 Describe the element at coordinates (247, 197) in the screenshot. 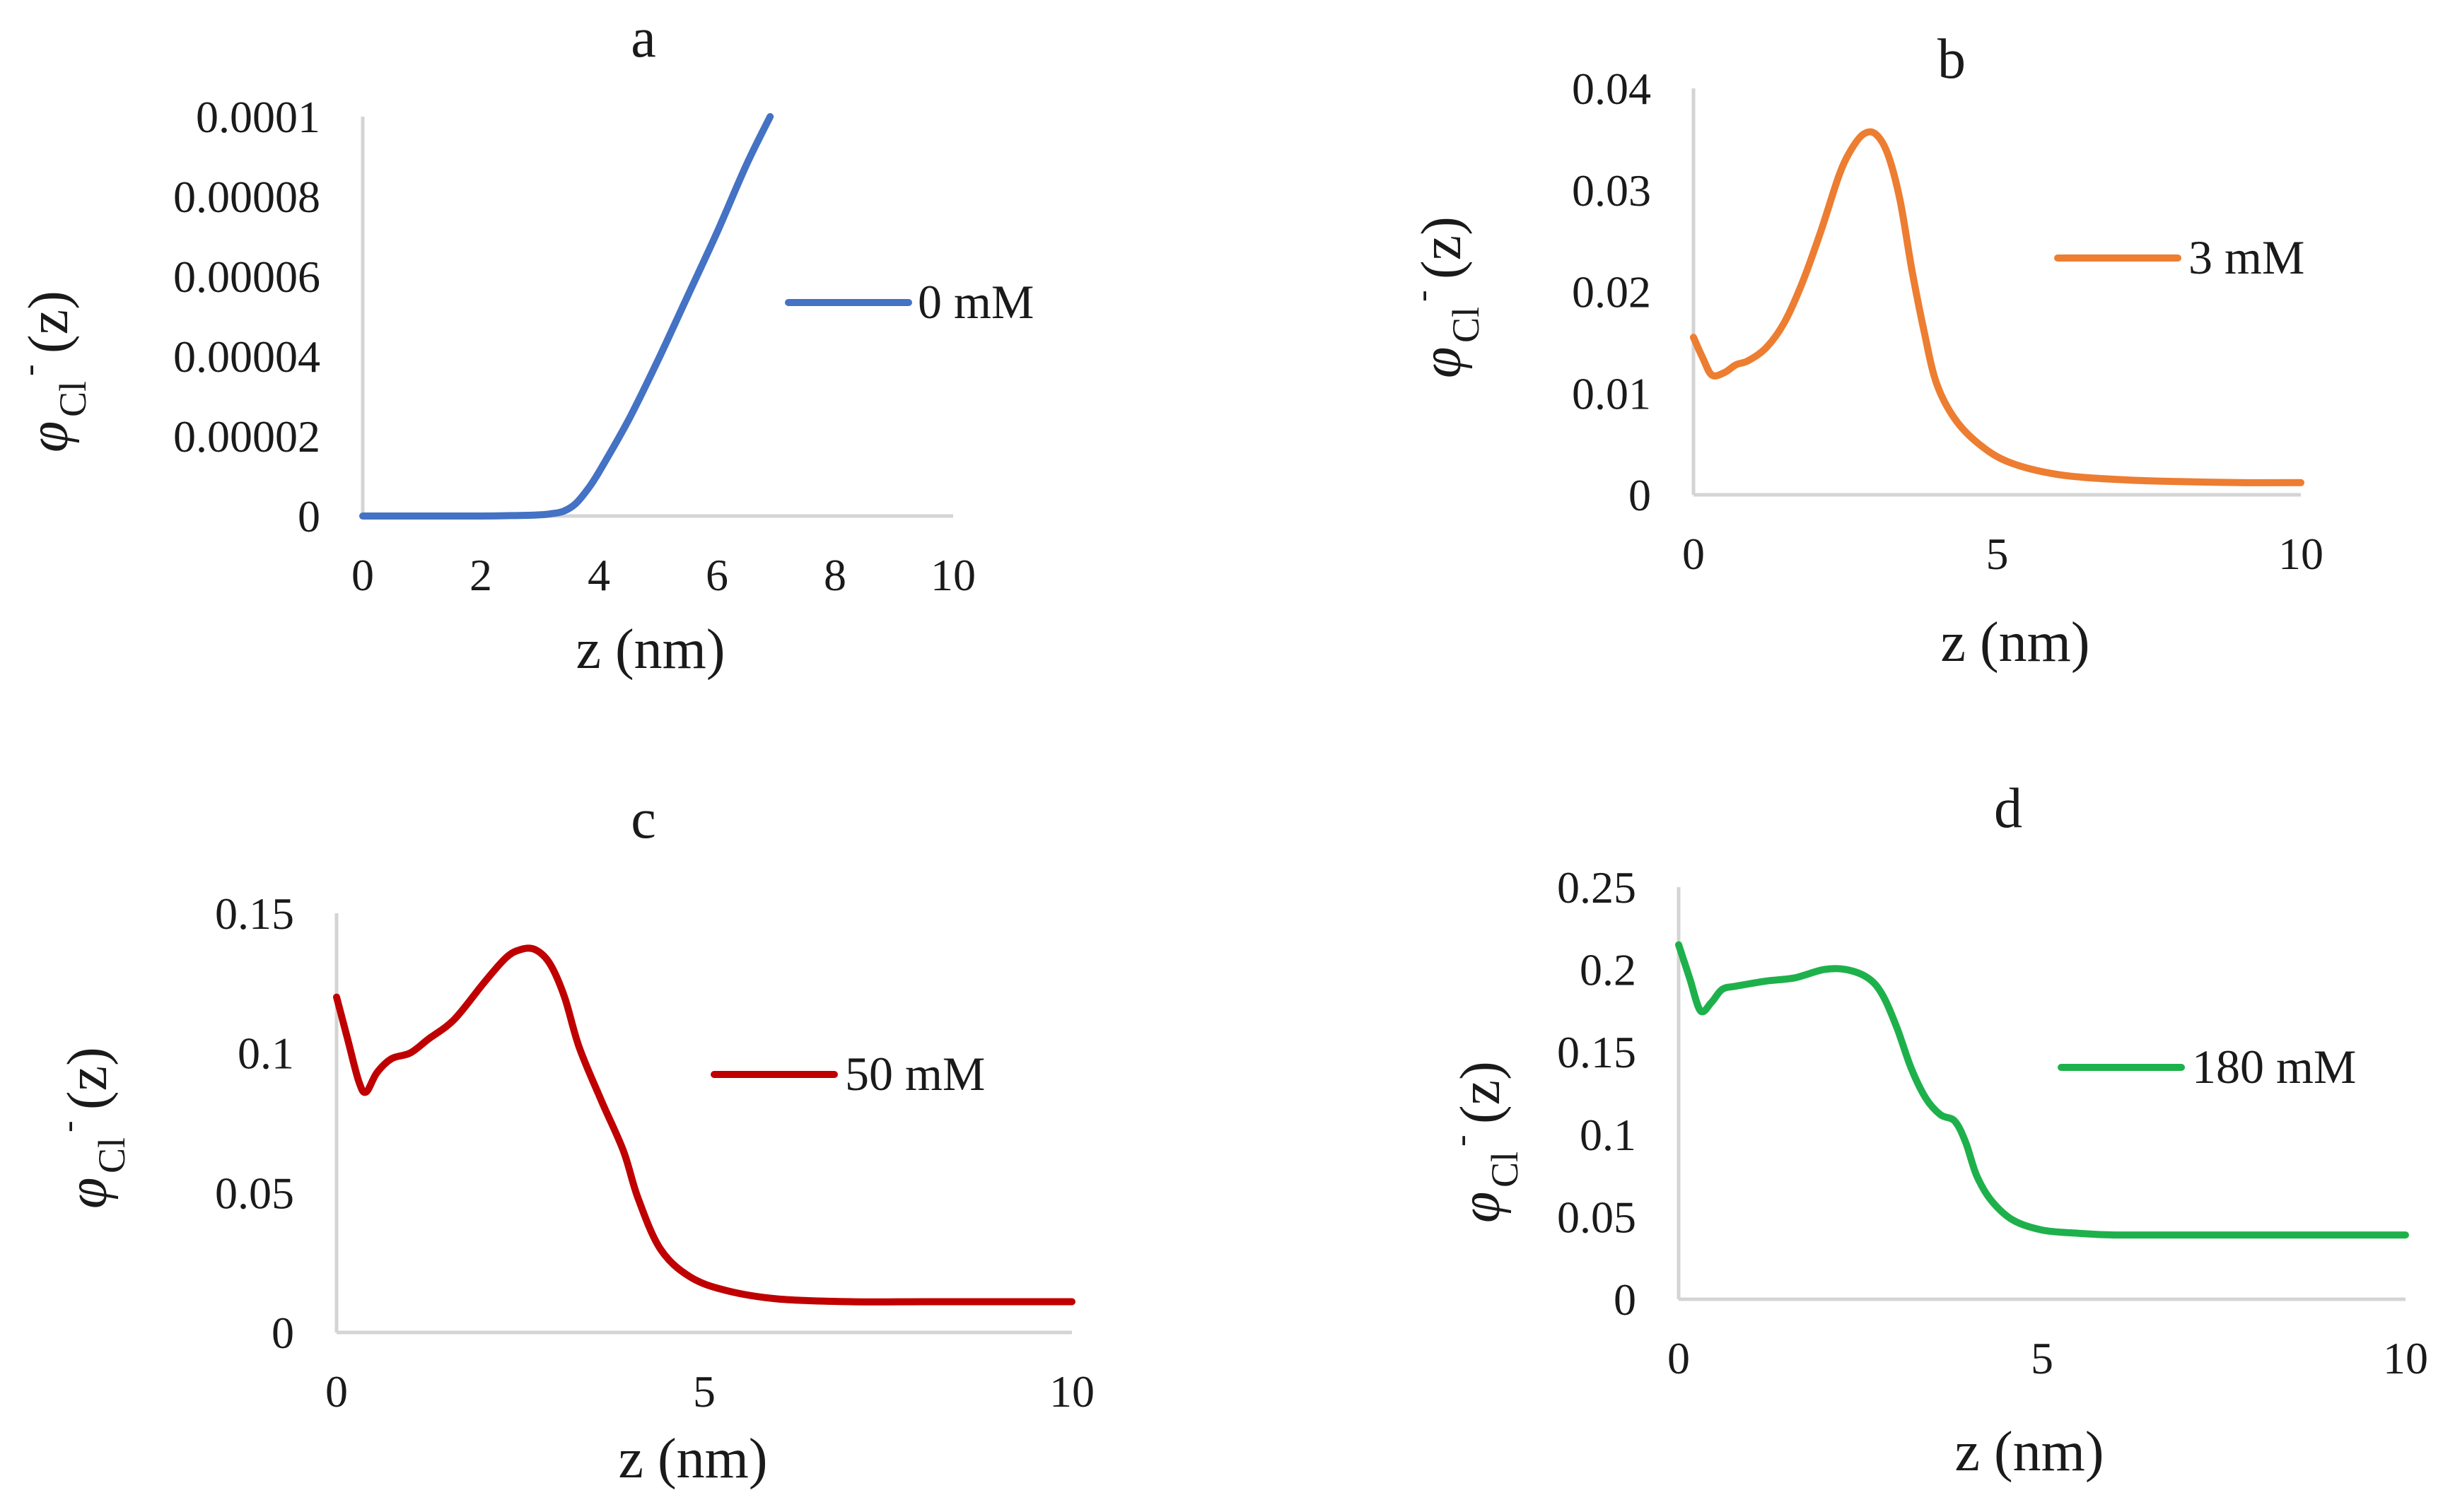

I see `y-tick-label: 0.00008` at that location.